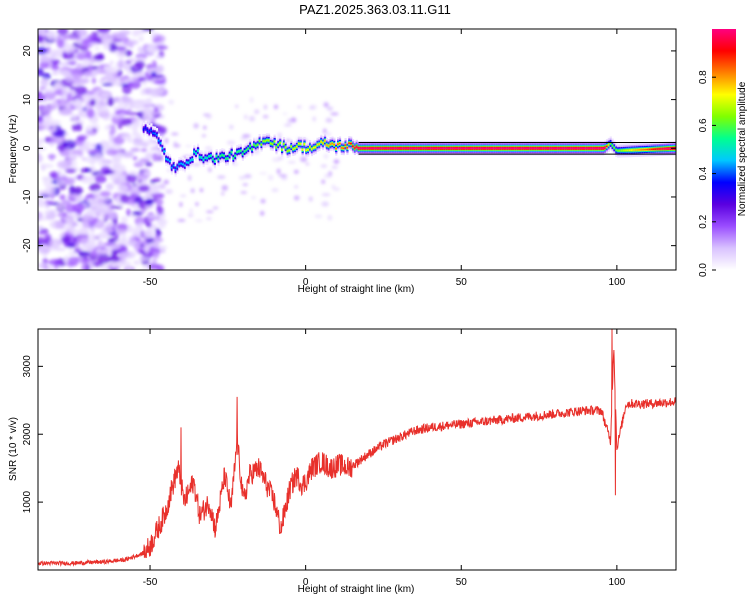 The width and height of the screenshot is (750, 600). What do you see at coordinates (375, 9) in the screenshot?
I see `chart-title: PAZ1.2025.363.03.11.G11` at bounding box center [375, 9].